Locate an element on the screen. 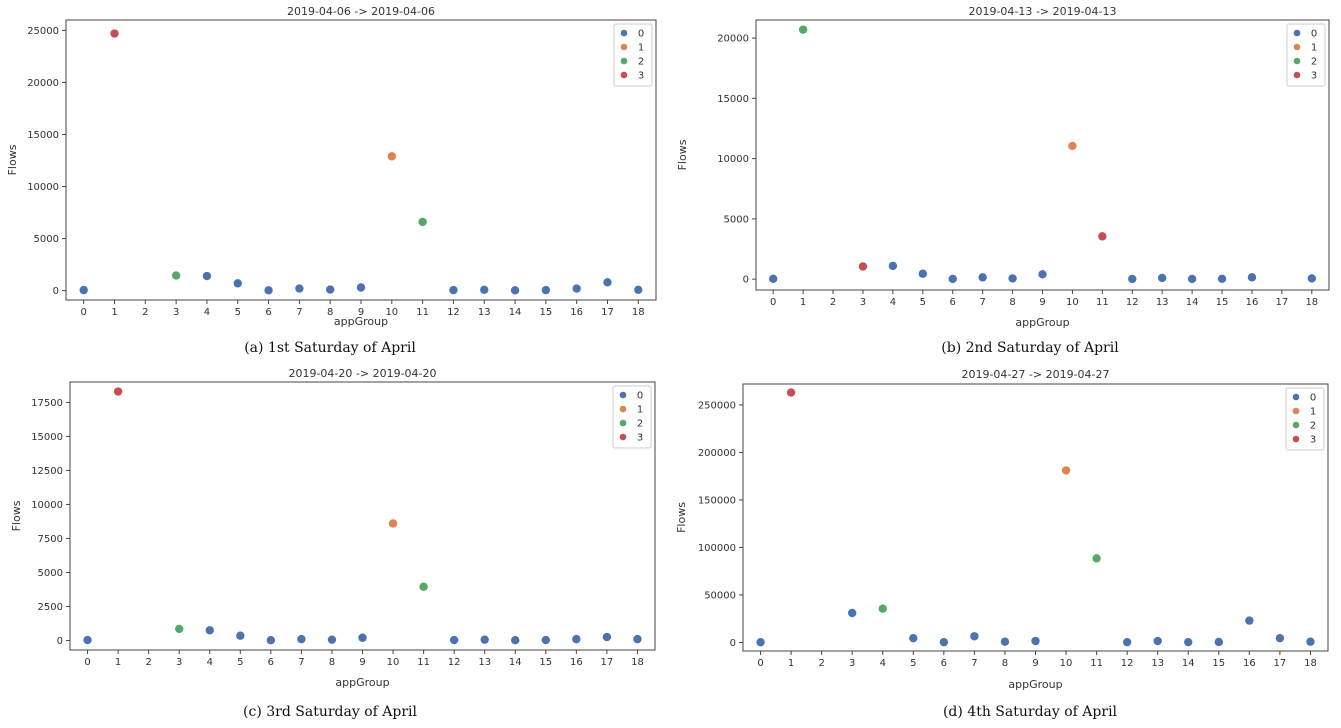 This screenshot has width=1341, height=728. y-tick-label: 50000 is located at coordinates (720, 595).